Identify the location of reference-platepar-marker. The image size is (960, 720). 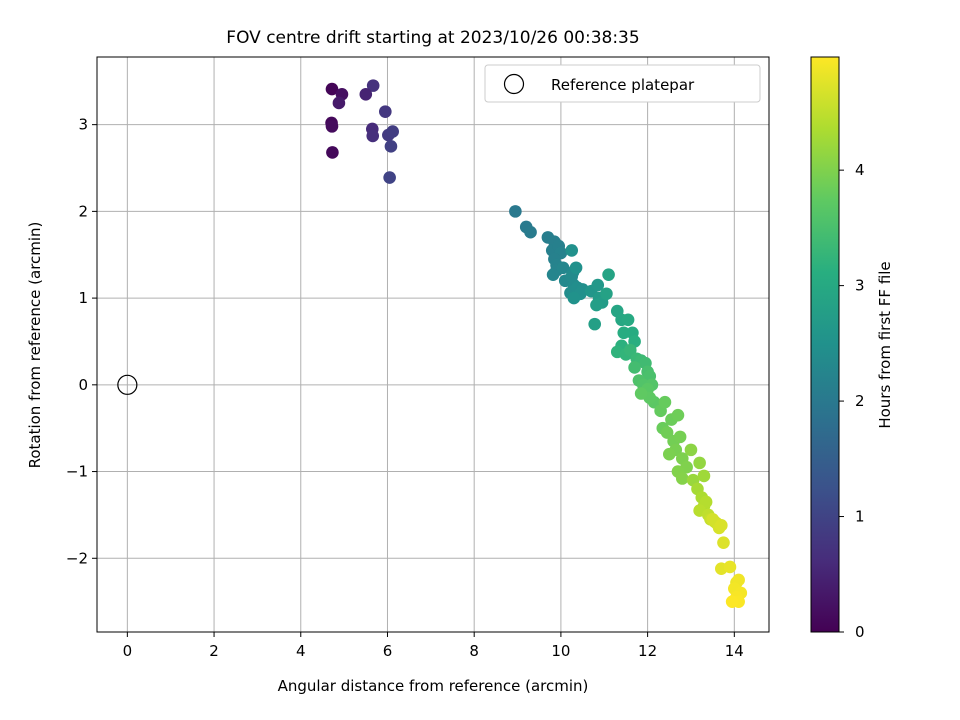
(127, 384).